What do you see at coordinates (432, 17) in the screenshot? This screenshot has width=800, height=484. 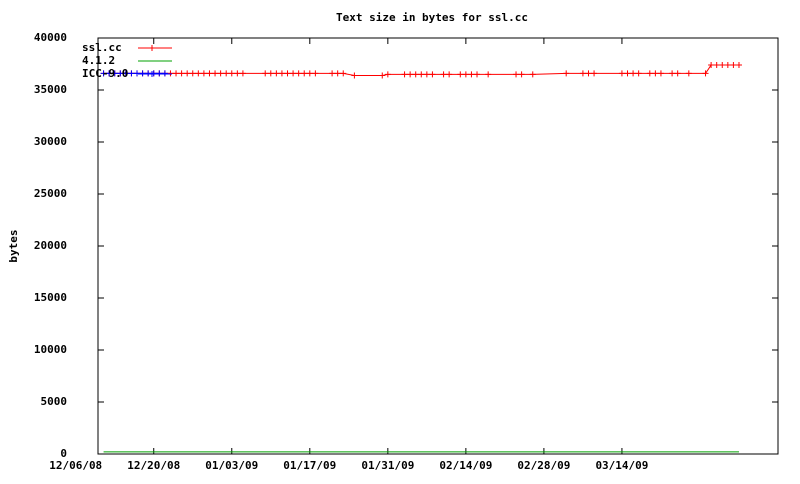 I see `chart-title: Text size in bytes for ssl.cc` at bounding box center [432, 17].